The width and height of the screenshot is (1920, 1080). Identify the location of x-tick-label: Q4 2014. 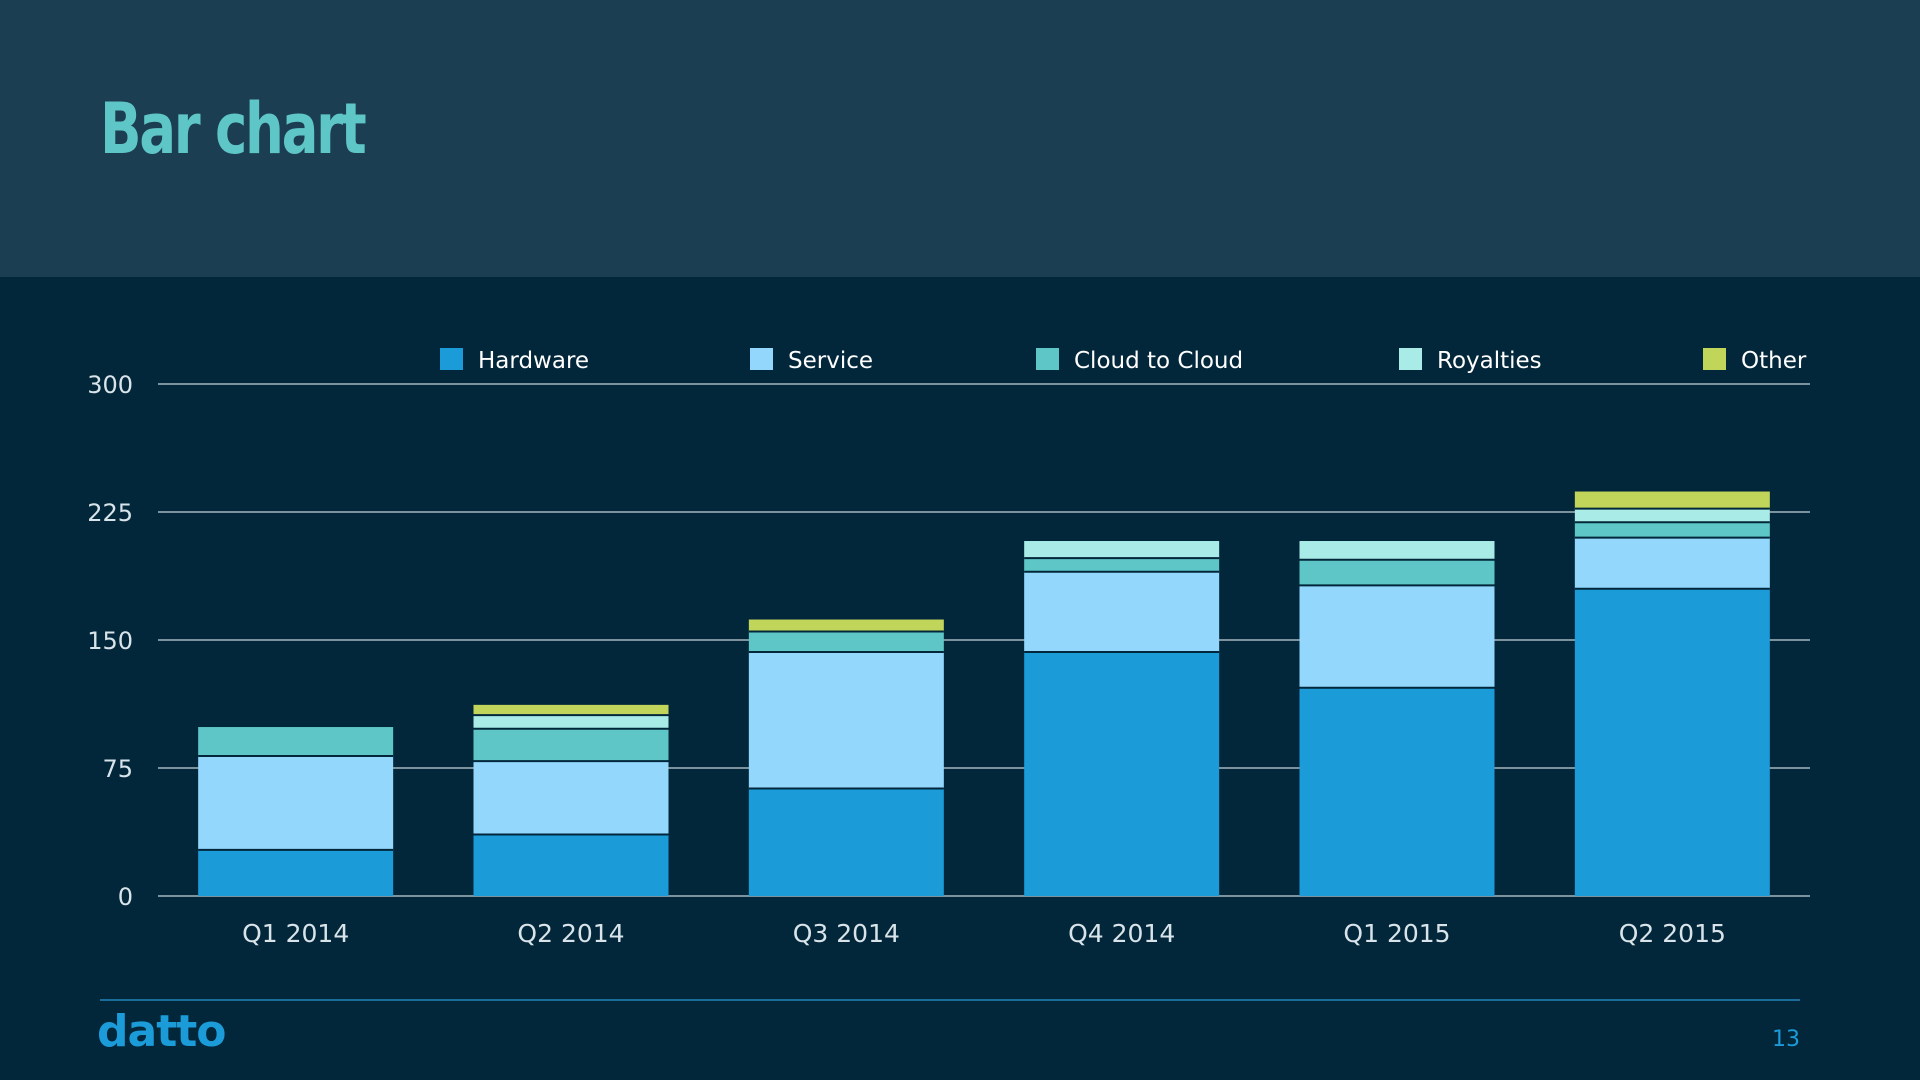
(1121, 933).